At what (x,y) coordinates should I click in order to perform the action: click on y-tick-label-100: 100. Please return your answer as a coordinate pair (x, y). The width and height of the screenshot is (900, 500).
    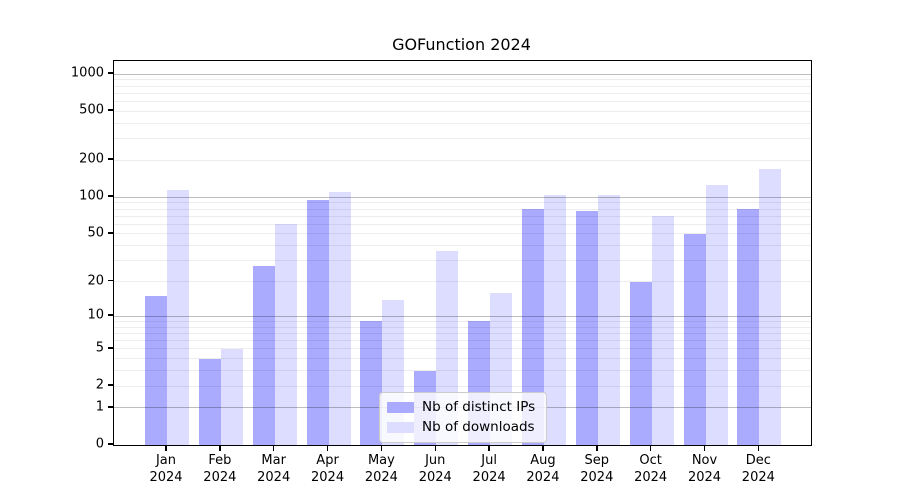
    Looking at the image, I should click on (91, 196).